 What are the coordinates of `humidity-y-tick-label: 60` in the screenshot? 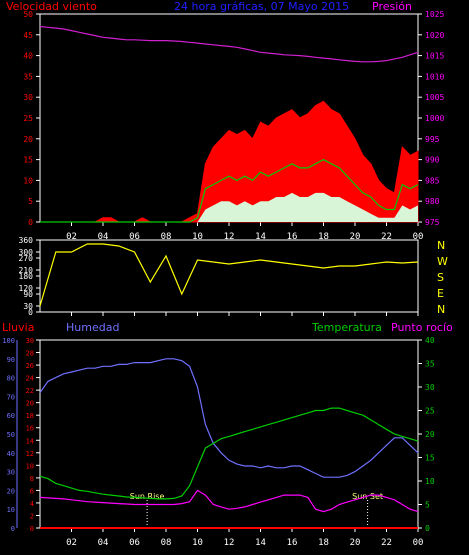 It's located at (11, 416).